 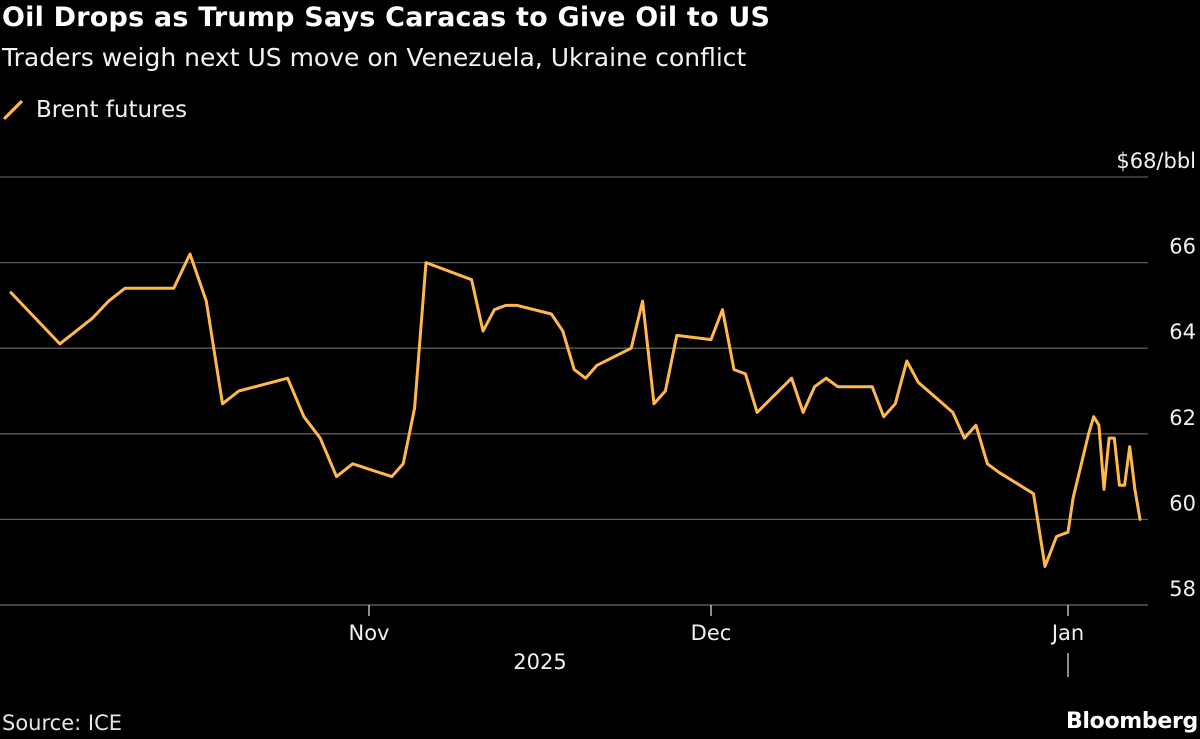 What do you see at coordinates (1156, 161) in the screenshot?
I see `y-tick-label-68: $68/bbl` at bounding box center [1156, 161].